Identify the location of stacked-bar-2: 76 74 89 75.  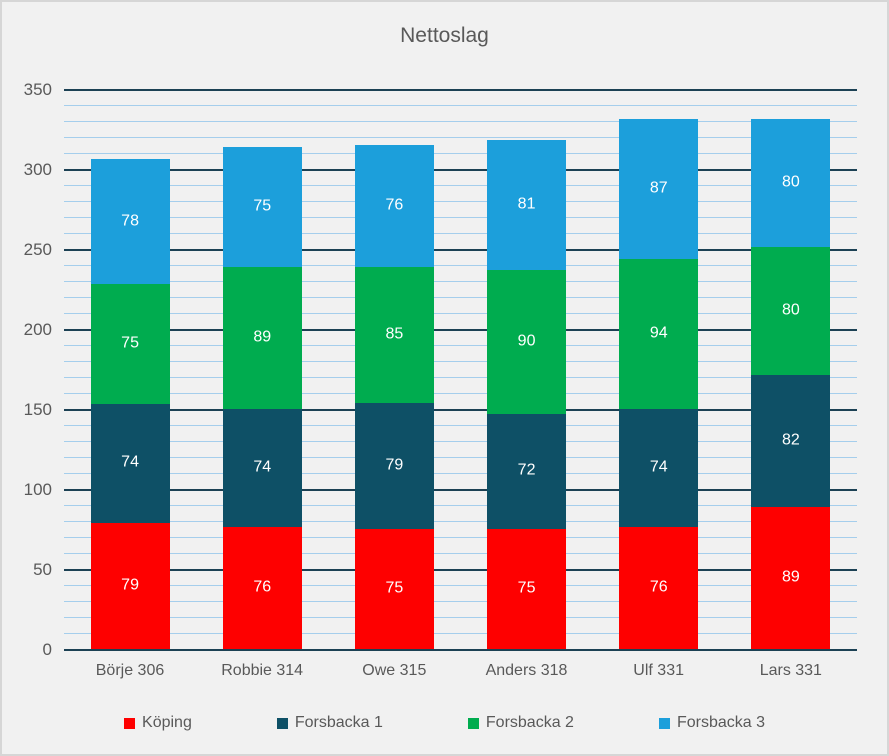
(262, 397).